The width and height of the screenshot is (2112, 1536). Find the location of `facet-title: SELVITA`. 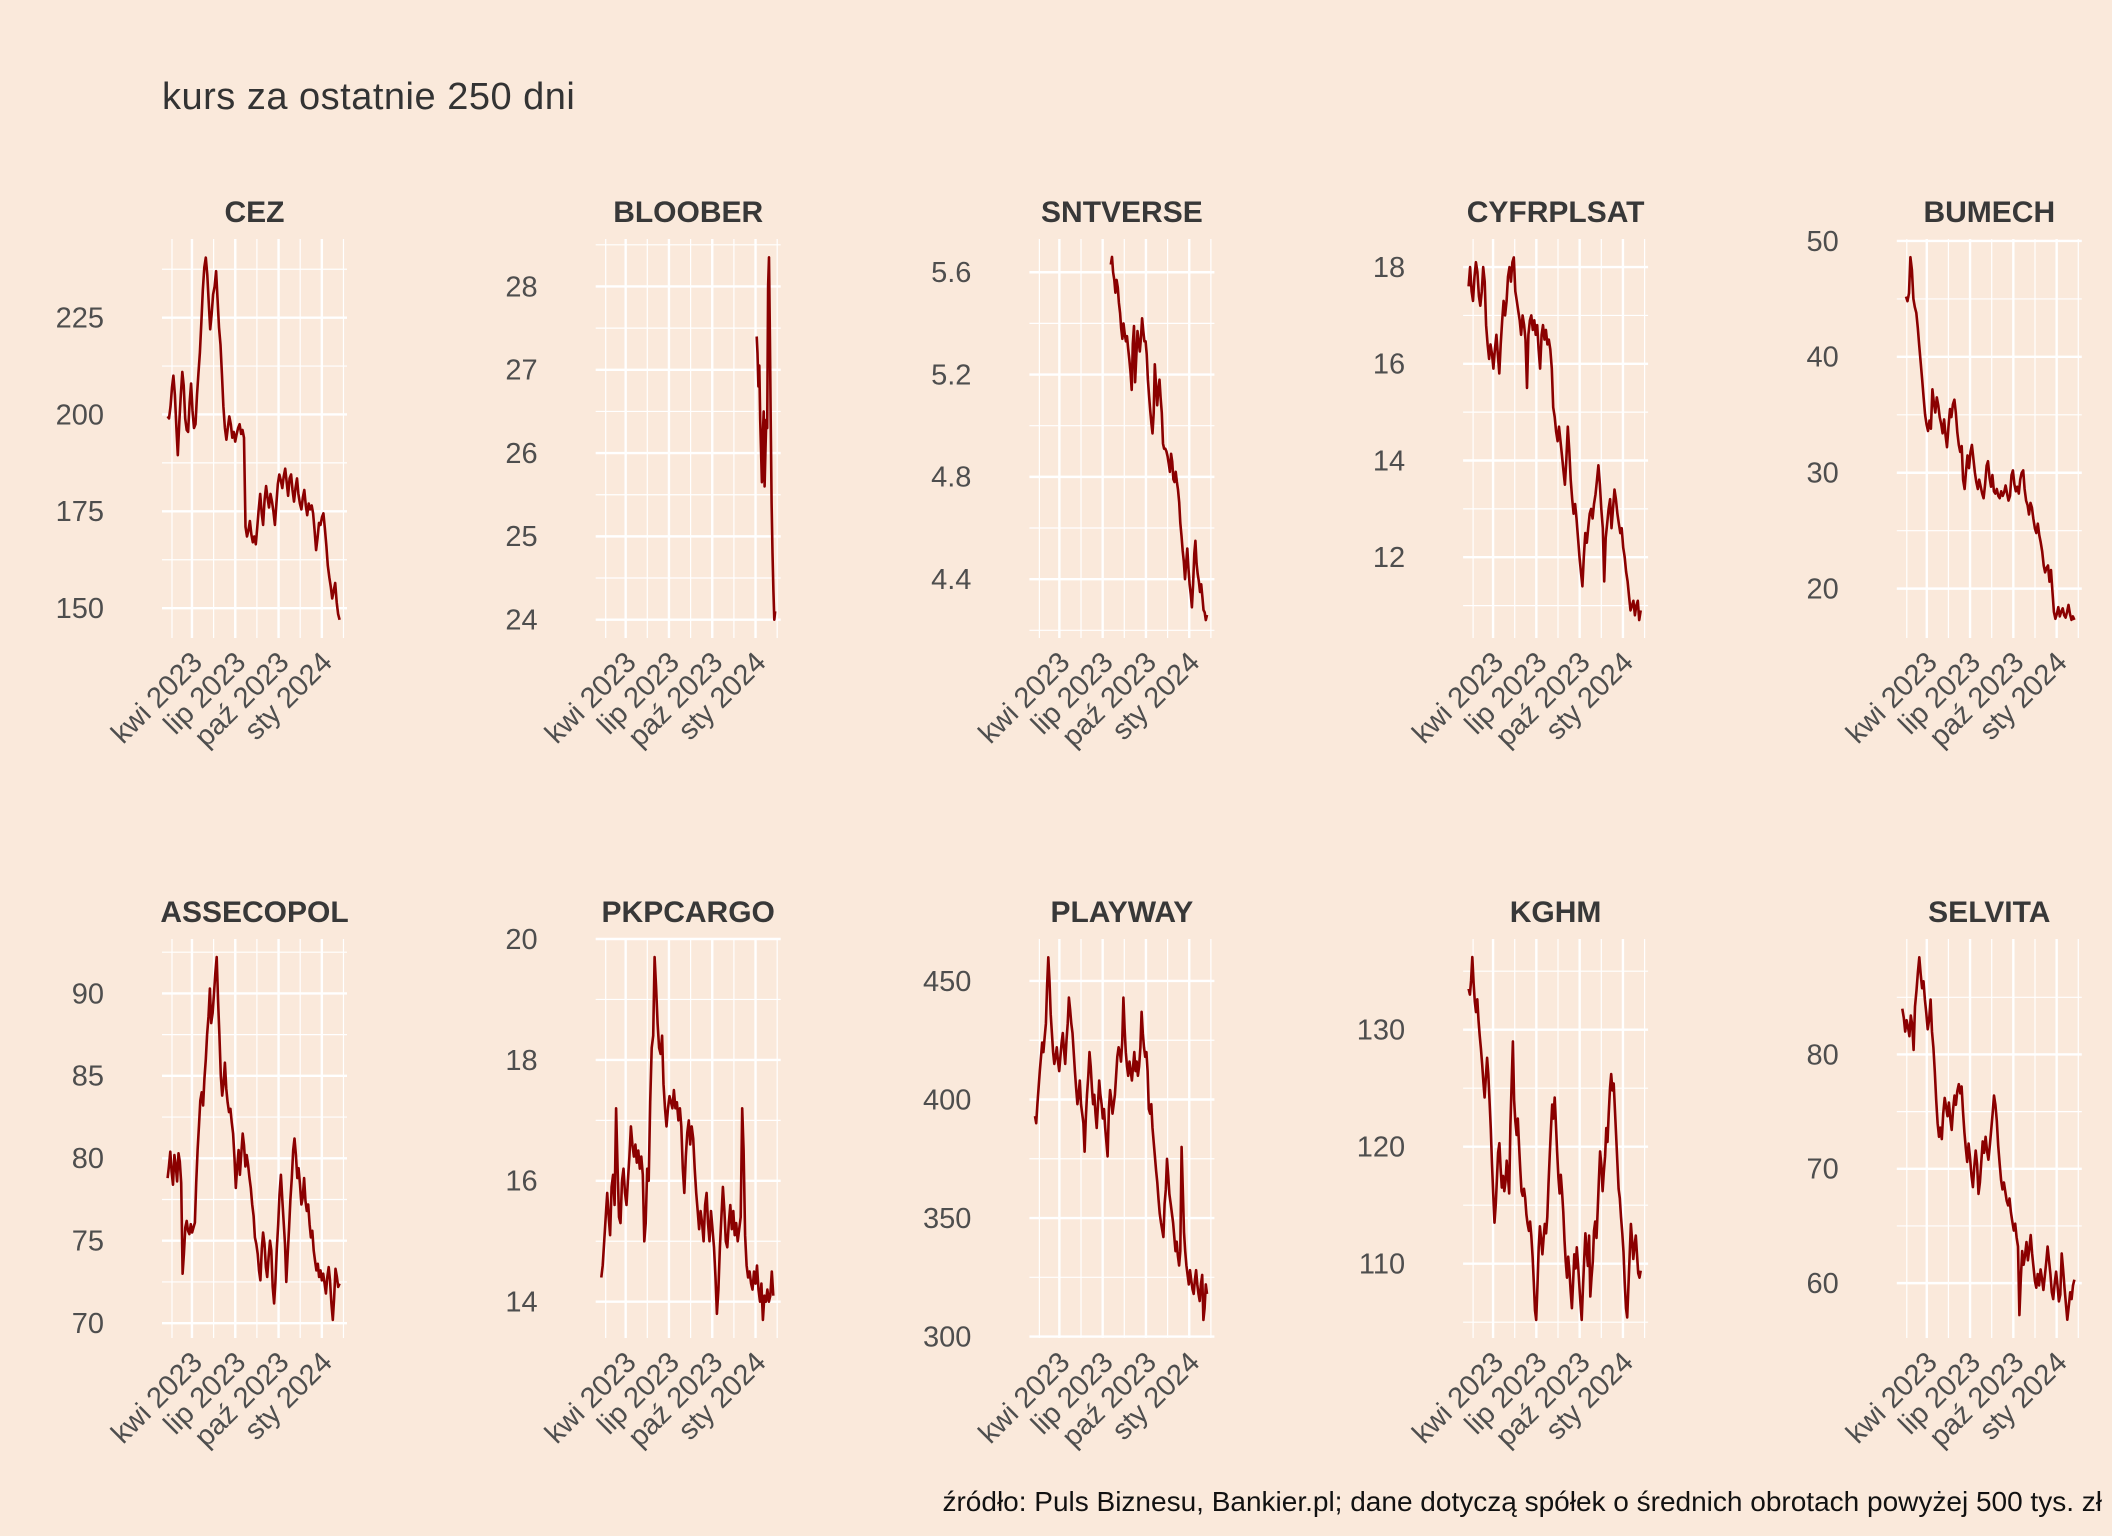

facet-title: SELVITA is located at coordinates (1989, 912).